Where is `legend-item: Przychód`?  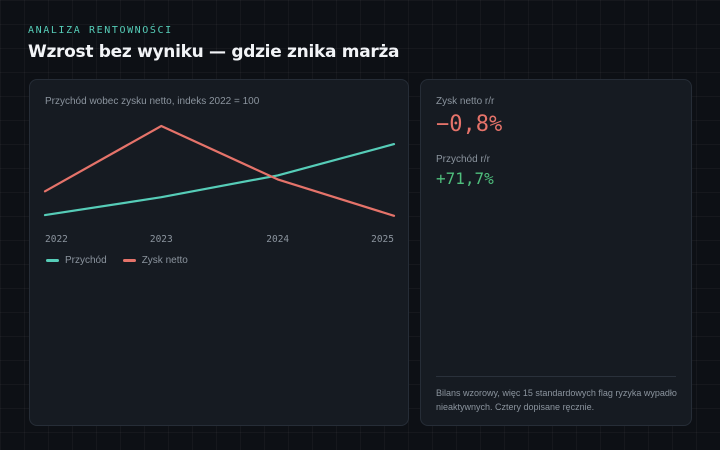
legend-item: Przychód is located at coordinates (76, 260).